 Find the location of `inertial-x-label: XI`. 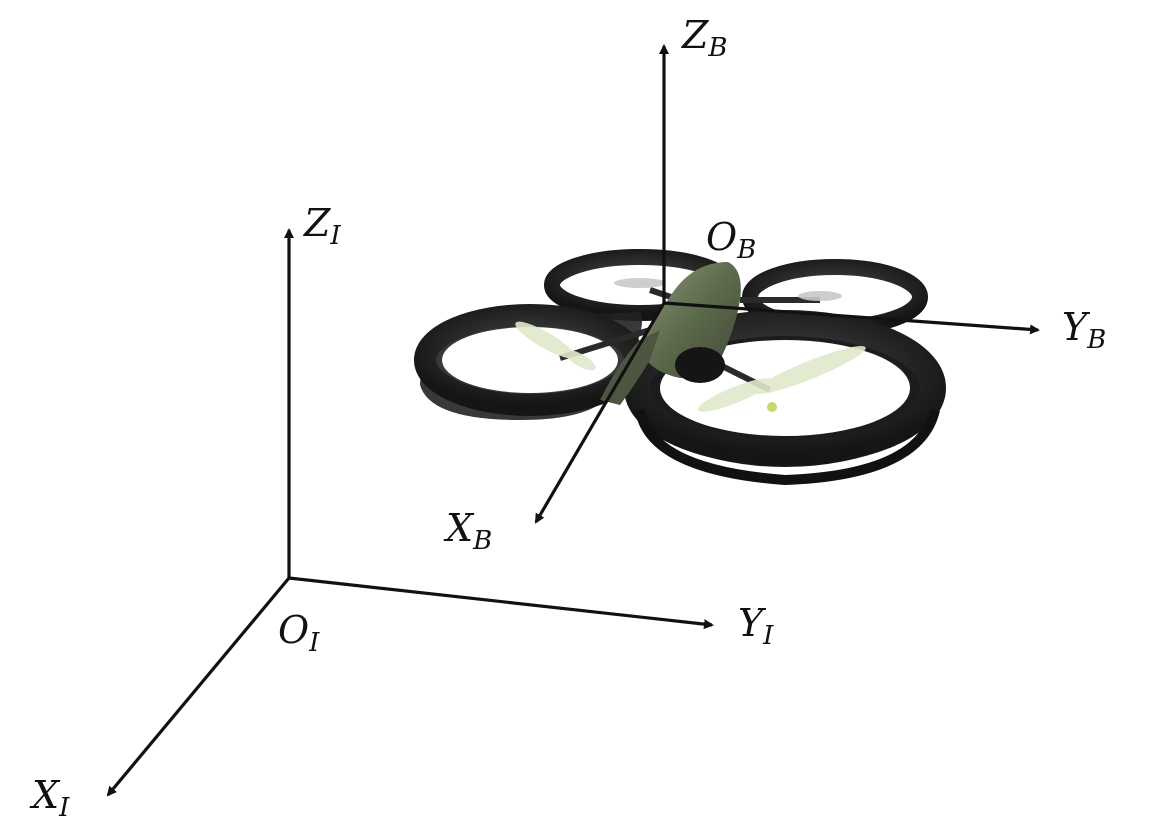

inertial-x-label: XI is located at coordinates (49, 798).